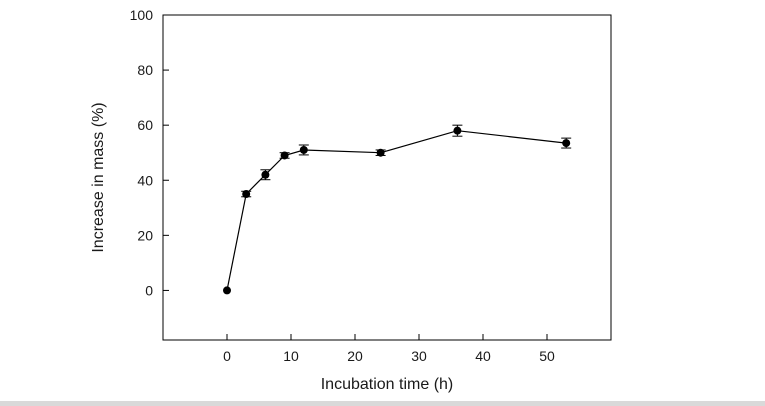 This screenshot has width=765, height=406. I want to click on y-tick-label: 40, so click(145, 180).